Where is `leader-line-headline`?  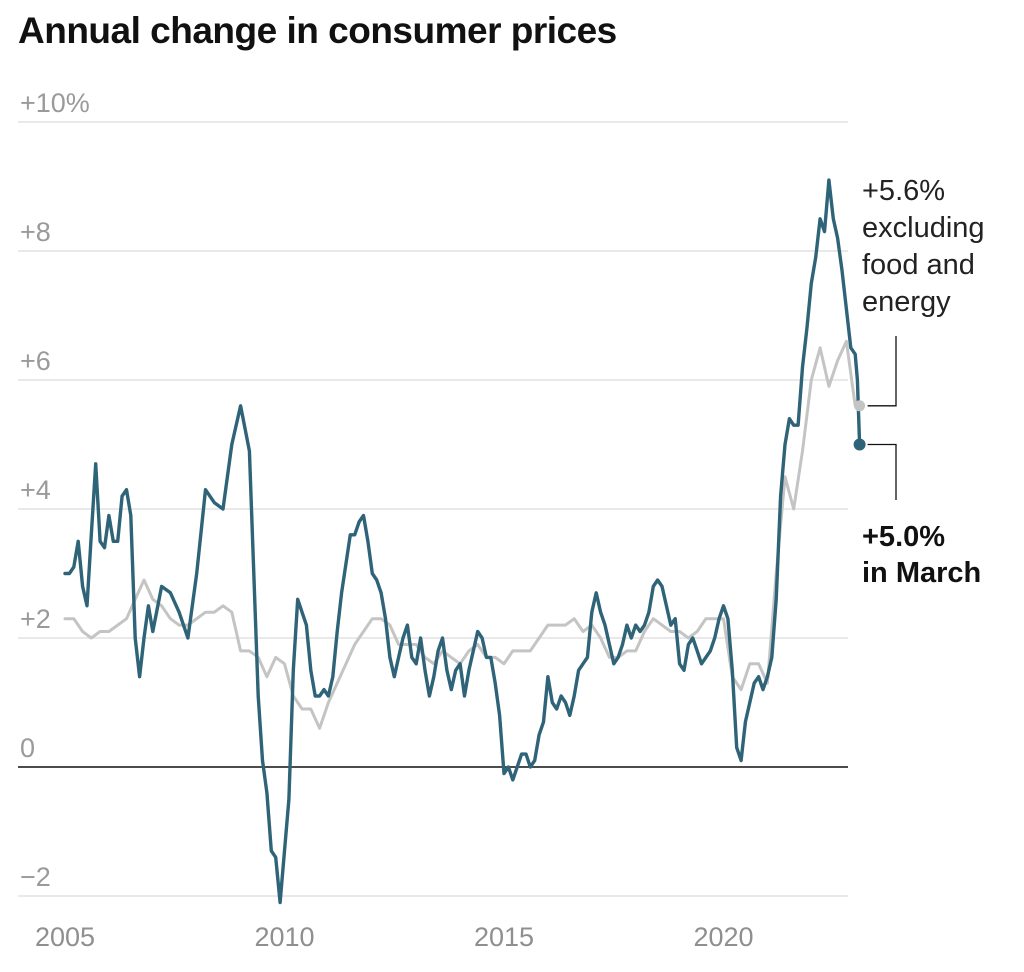 leader-line-headline is located at coordinates (882, 471).